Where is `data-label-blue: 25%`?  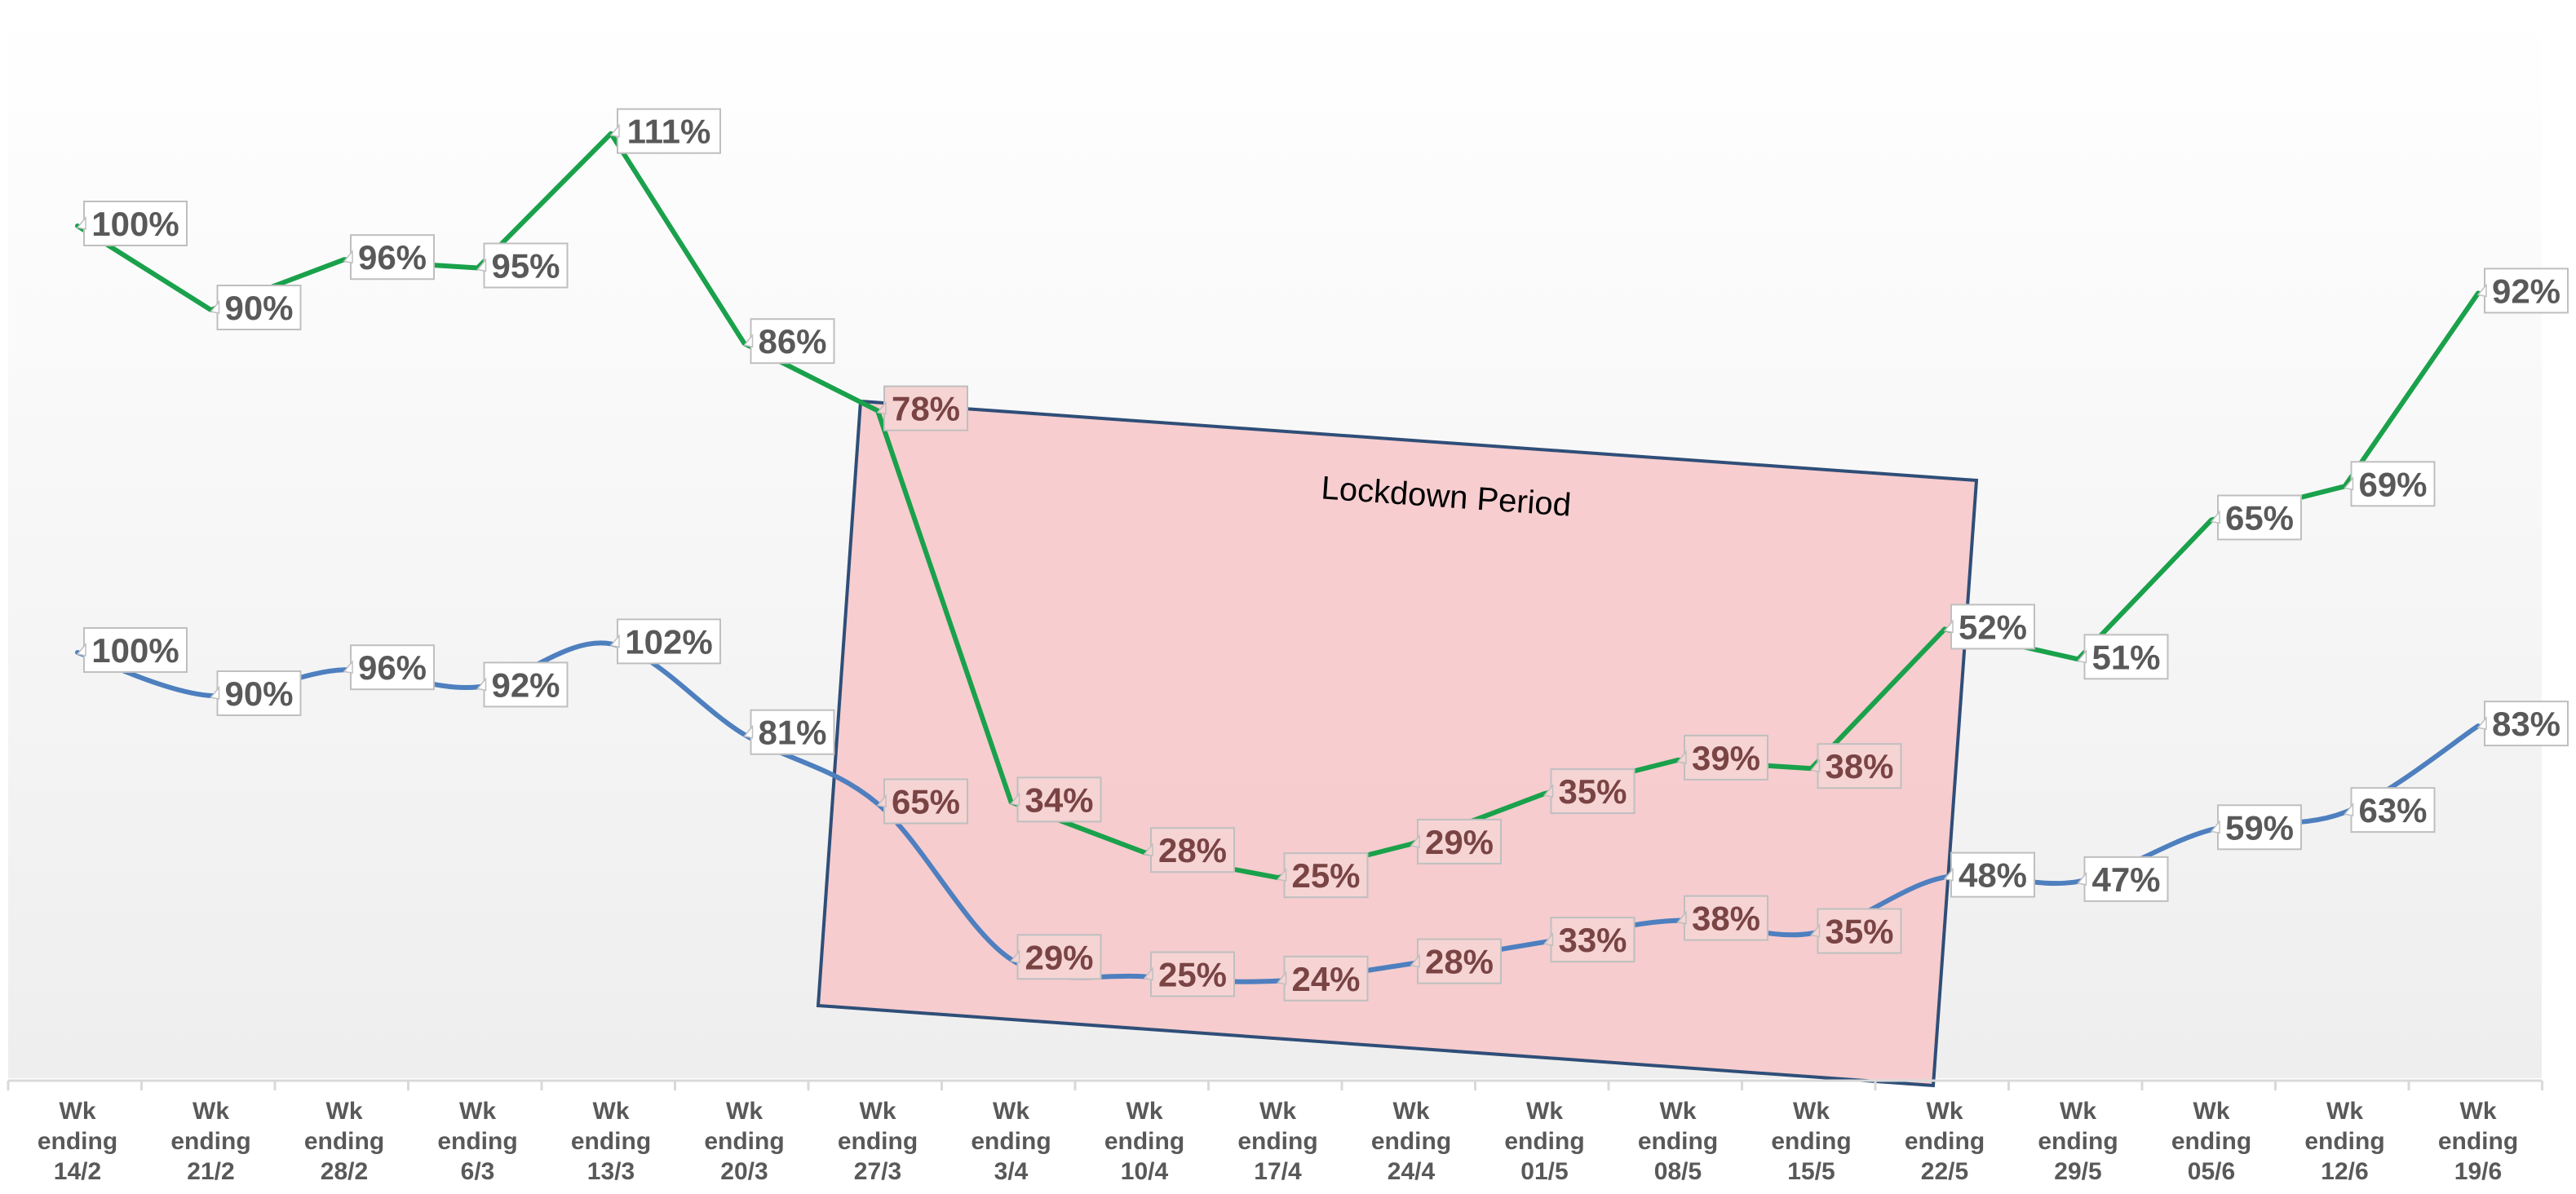
data-label-blue: 25% is located at coordinates (1189, 974).